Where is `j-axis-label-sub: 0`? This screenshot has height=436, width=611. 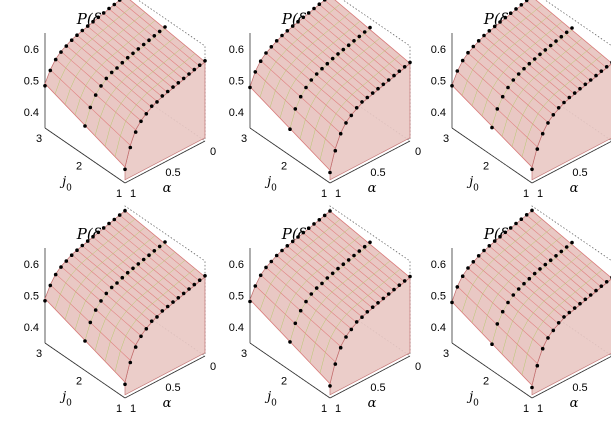 j-axis-label-sub: 0 is located at coordinates (274, 189).